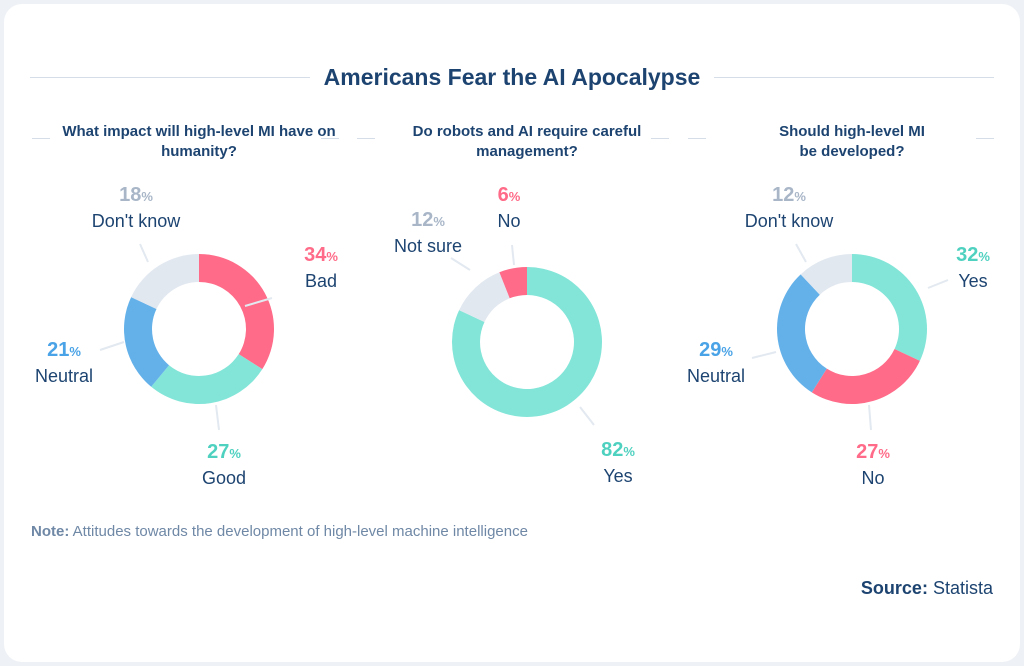 The image size is (1024, 666). Describe the element at coordinates (618, 463) in the screenshot. I see `data-label: 82% Yes` at that location.